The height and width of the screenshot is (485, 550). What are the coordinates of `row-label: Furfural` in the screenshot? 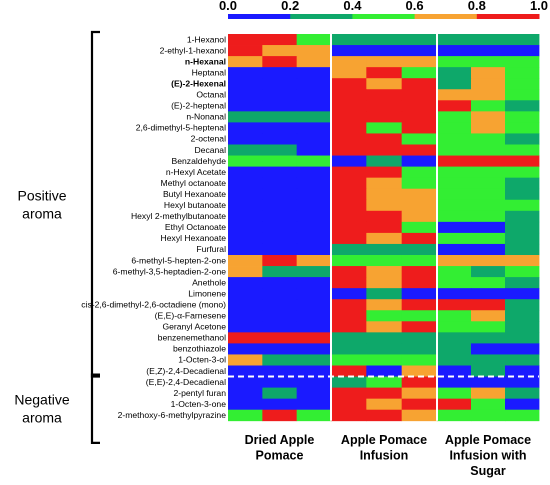 It's located at (211, 249).